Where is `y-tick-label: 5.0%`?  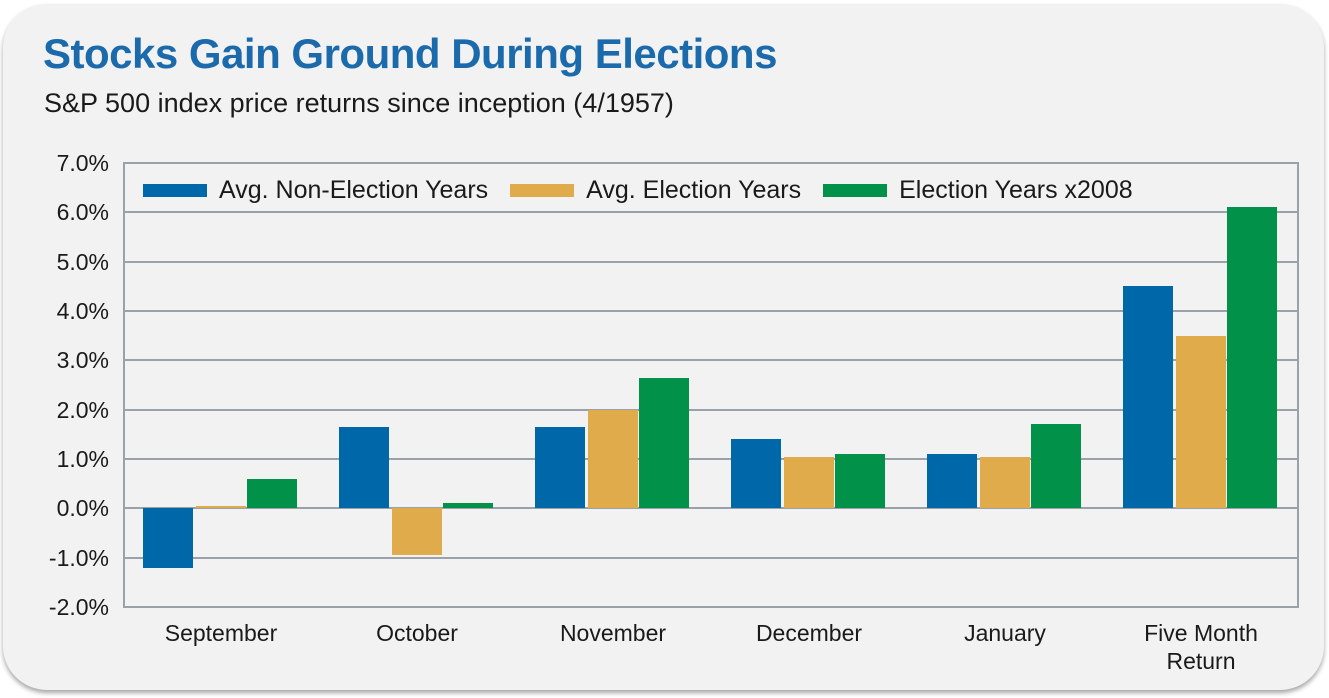 y-tick-label: 5.0% is located at coordinates (82, 261).